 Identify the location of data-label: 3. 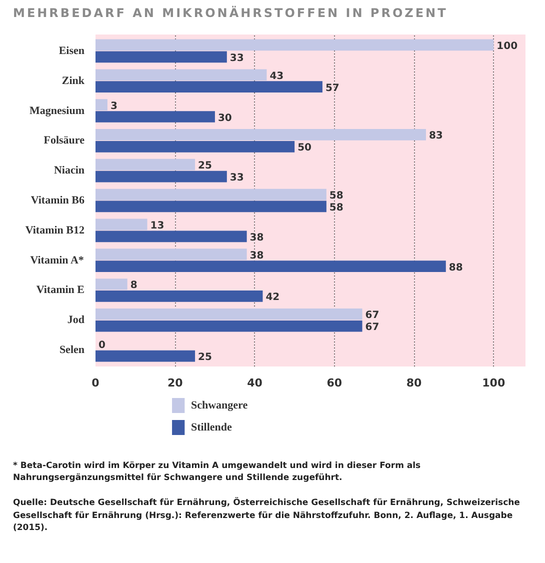
(114, 106).